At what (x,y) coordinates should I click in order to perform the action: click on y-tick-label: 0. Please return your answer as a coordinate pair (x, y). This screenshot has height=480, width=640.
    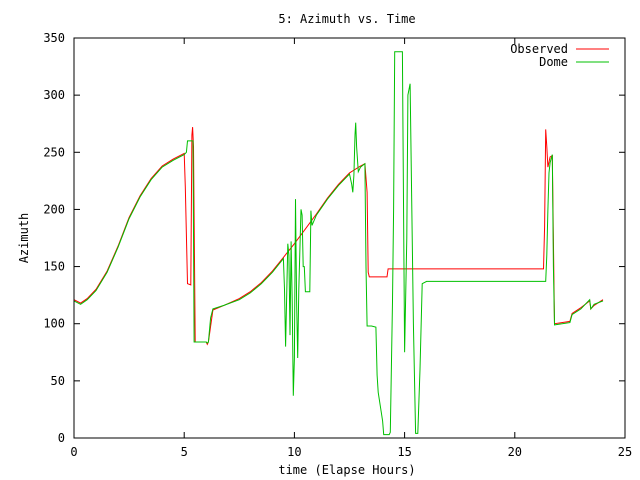
    Looking at the image, I should click on (61, 438).